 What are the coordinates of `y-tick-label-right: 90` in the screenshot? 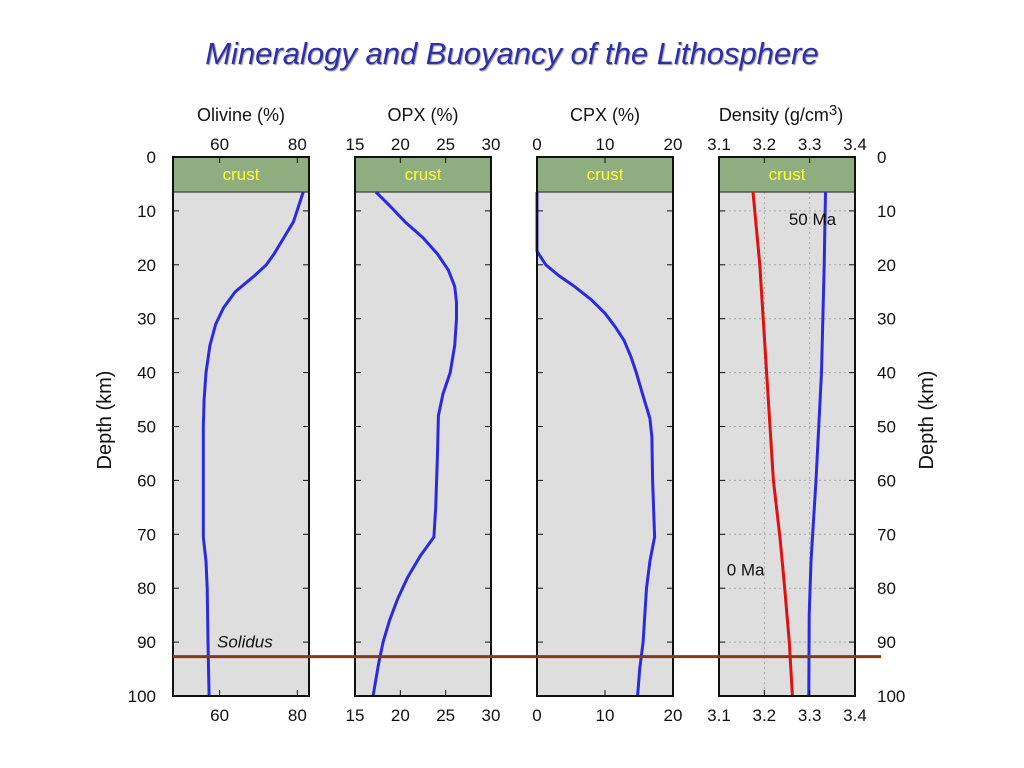 It's located at (886, 642).